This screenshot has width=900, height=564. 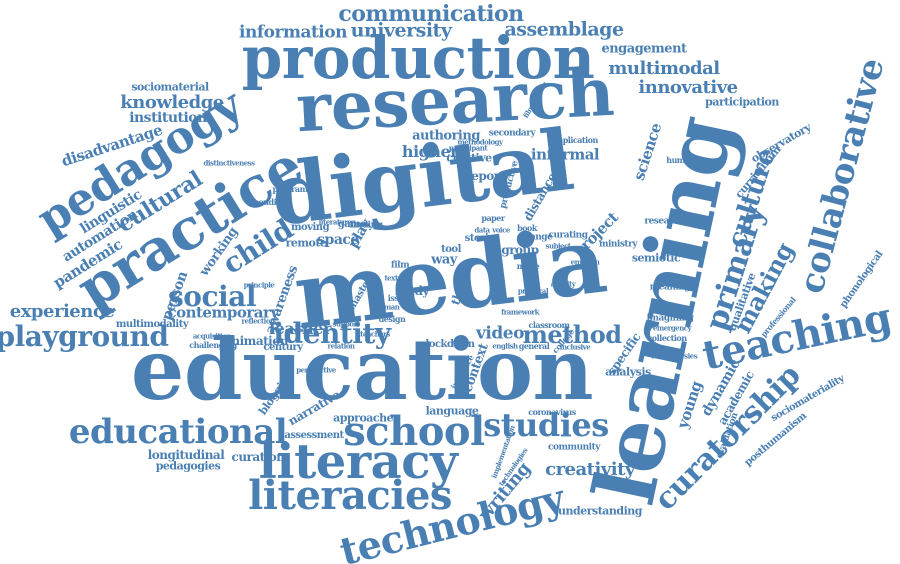 I want to click on word-production: production, so click(x=418, y=58).